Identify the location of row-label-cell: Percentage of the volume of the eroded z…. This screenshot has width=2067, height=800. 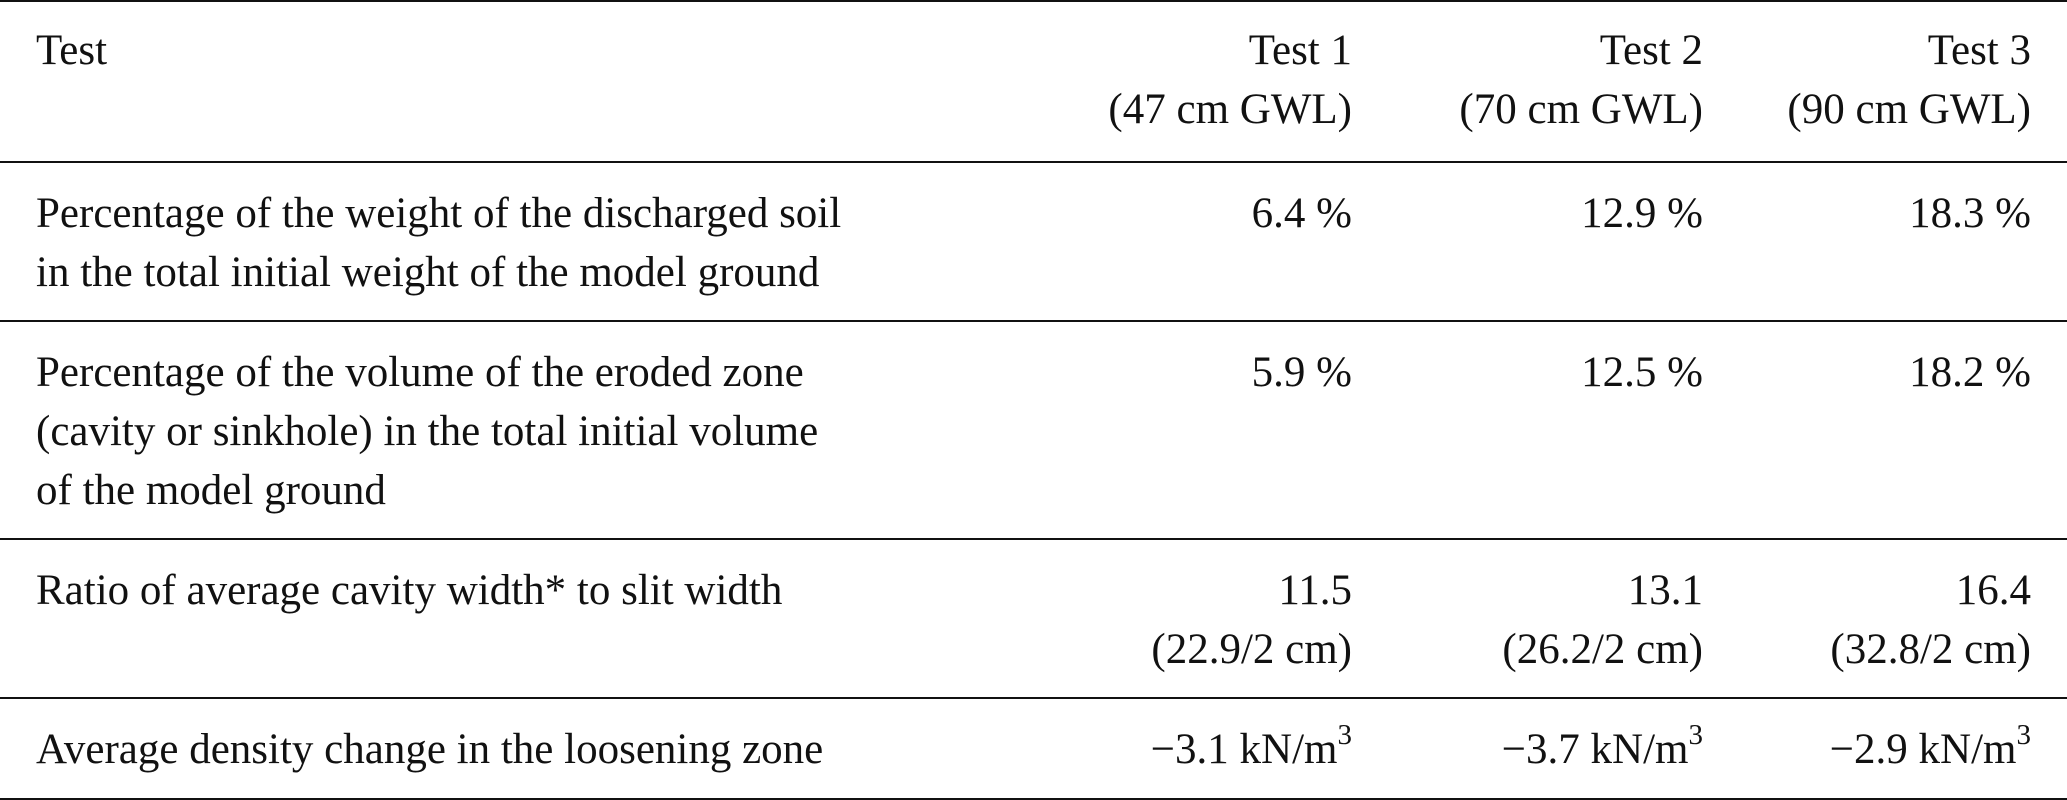
(518, 429).